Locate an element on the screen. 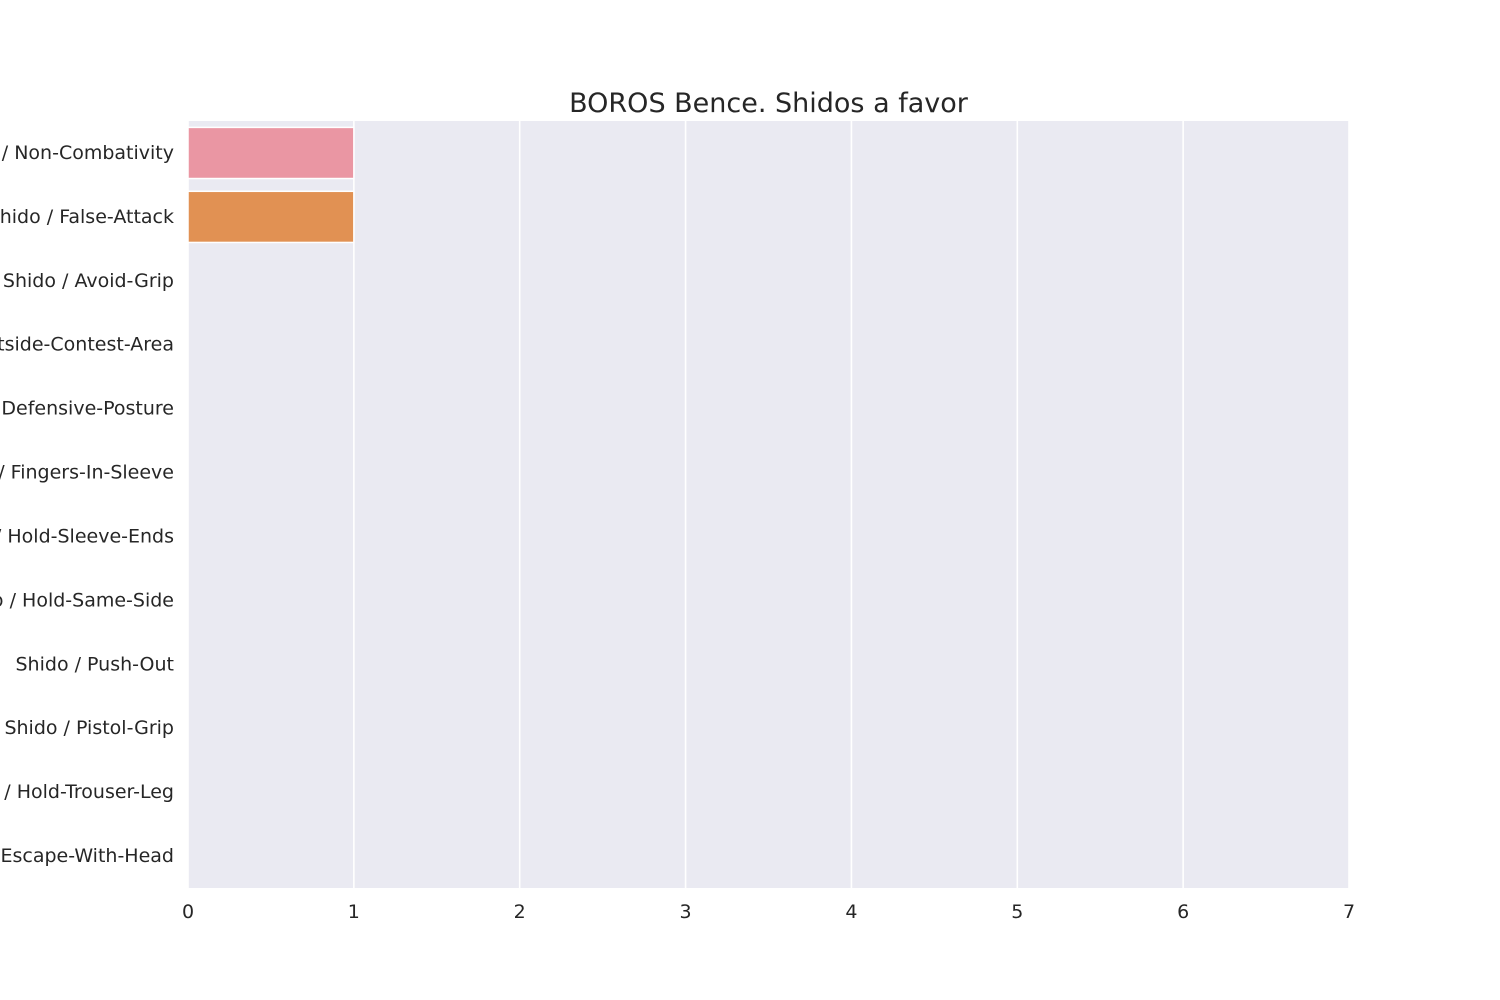  x-tick-label: 0 is located at coordinates (188, 912).